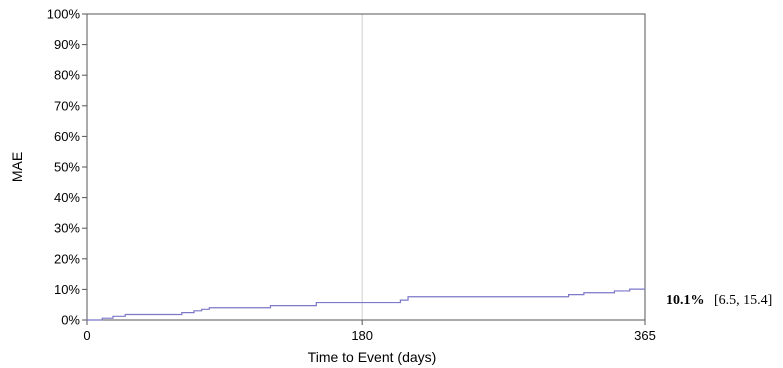 Image resolution: width=783 pixels, height=368 pixels. I want to click on y-tick-label: 40%, so click(67, 197).